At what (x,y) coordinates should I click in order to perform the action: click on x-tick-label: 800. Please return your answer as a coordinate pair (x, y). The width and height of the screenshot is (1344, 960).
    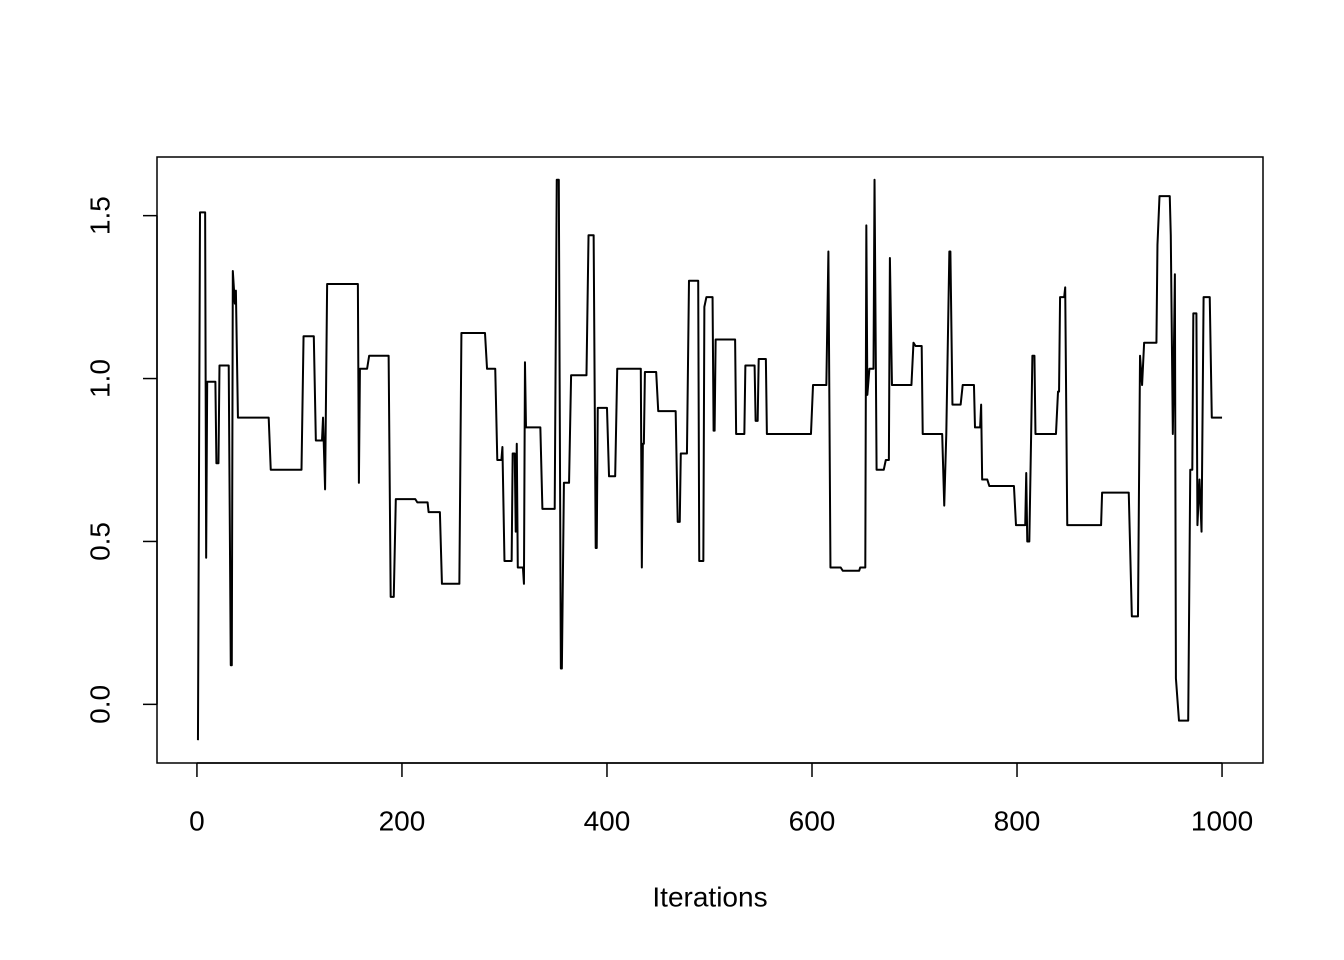
    Looking at the image, I should click on (1017, 820).